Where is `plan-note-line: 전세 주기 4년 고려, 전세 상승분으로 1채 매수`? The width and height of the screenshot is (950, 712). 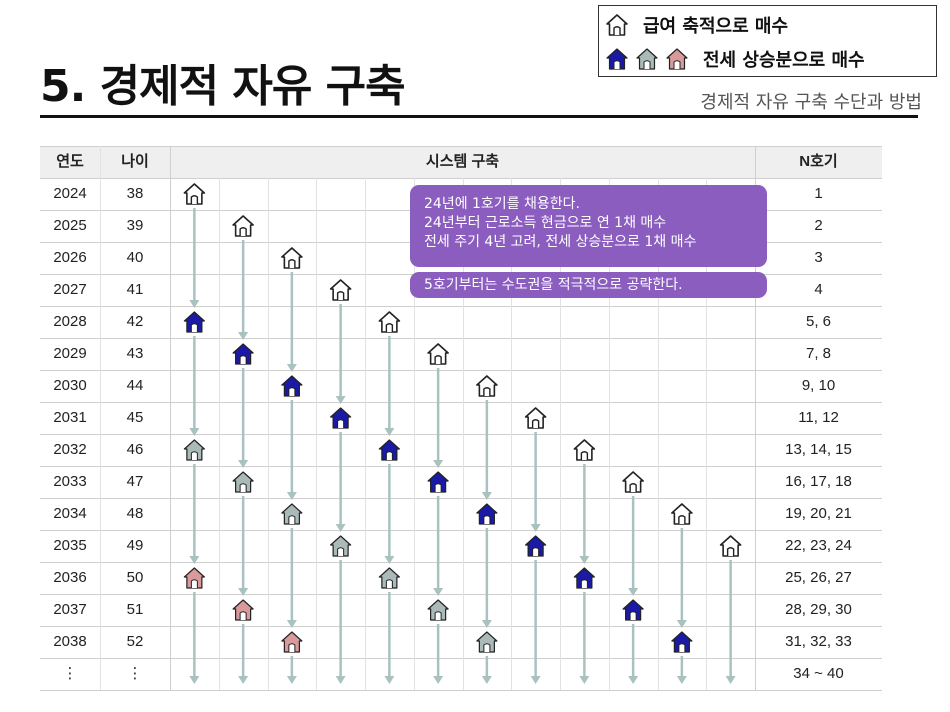
plan-note-line: 전세 주기 4년 고려, 전세 상승분으로 1채 매수 is located at coordinates (560, 242).